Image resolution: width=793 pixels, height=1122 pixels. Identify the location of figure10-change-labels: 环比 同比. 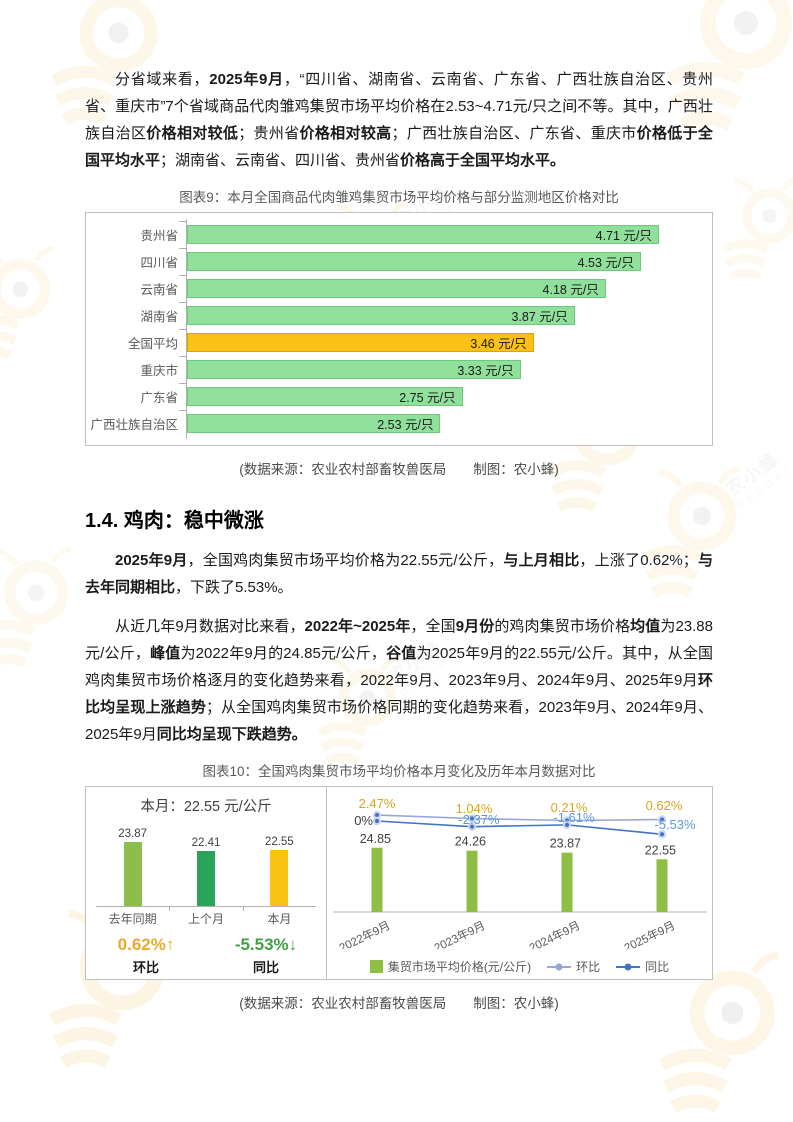
(206, 966).